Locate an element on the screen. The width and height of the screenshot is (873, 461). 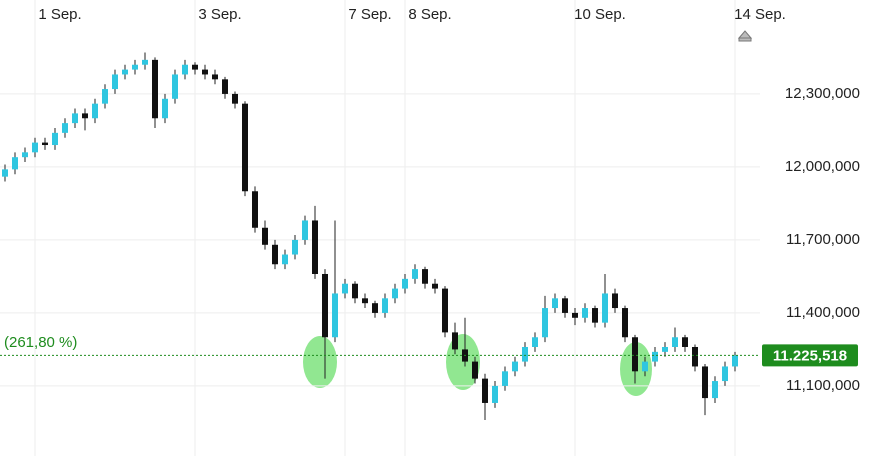
y-tick-label: 11,400,000 is located at coordinates (823, 312).